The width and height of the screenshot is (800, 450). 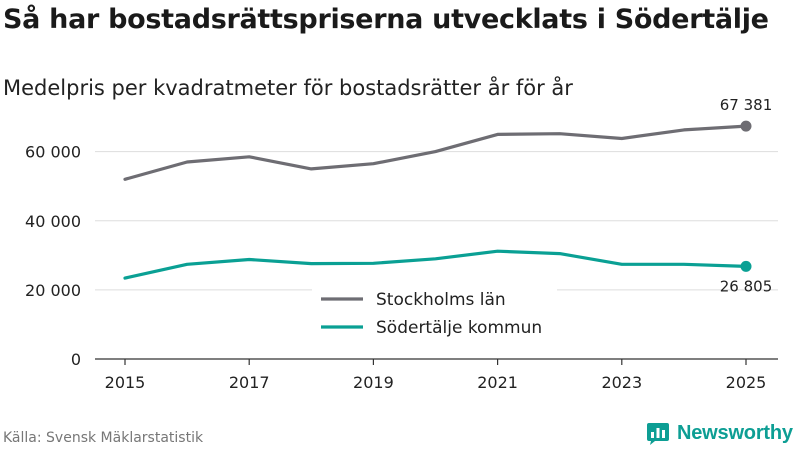 I want to click on end-value-label-sodertalje: 26 805, so click(x=746, y=286).